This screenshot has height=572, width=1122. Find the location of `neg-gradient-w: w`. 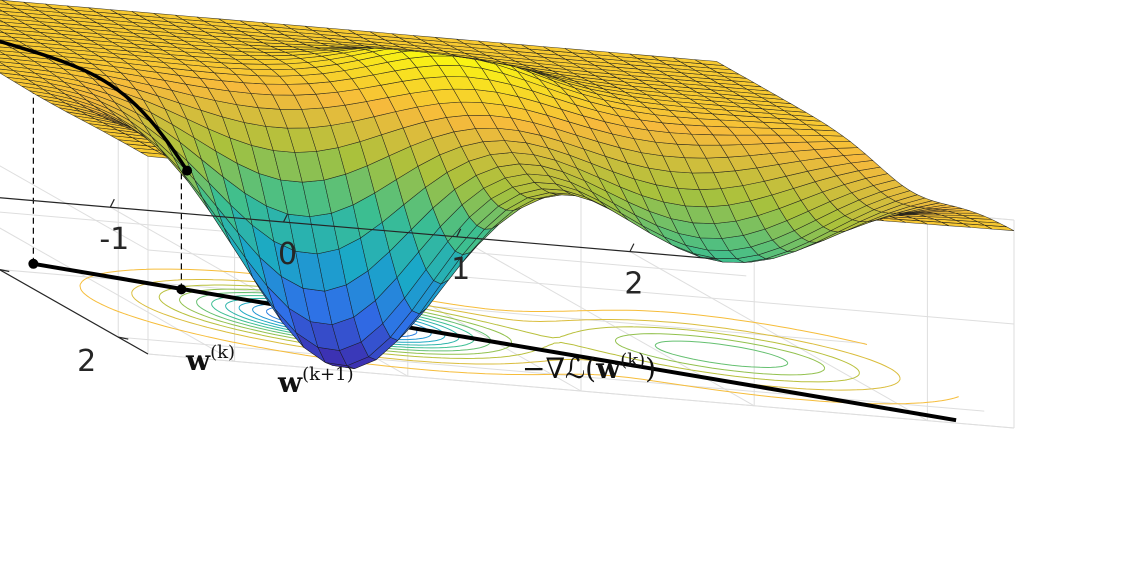

neg-gradient-w: w is located at coordinates (608, 368).